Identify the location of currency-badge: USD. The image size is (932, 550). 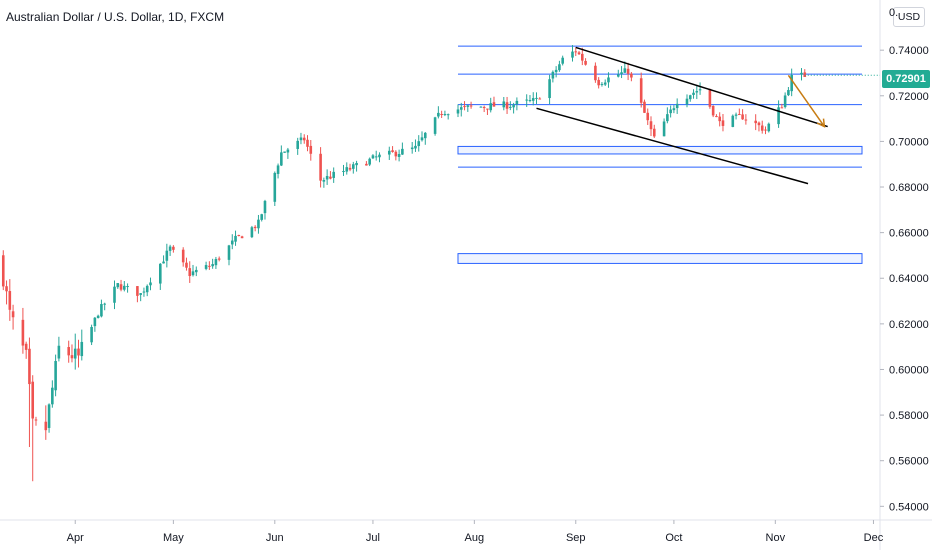
(909, 17).